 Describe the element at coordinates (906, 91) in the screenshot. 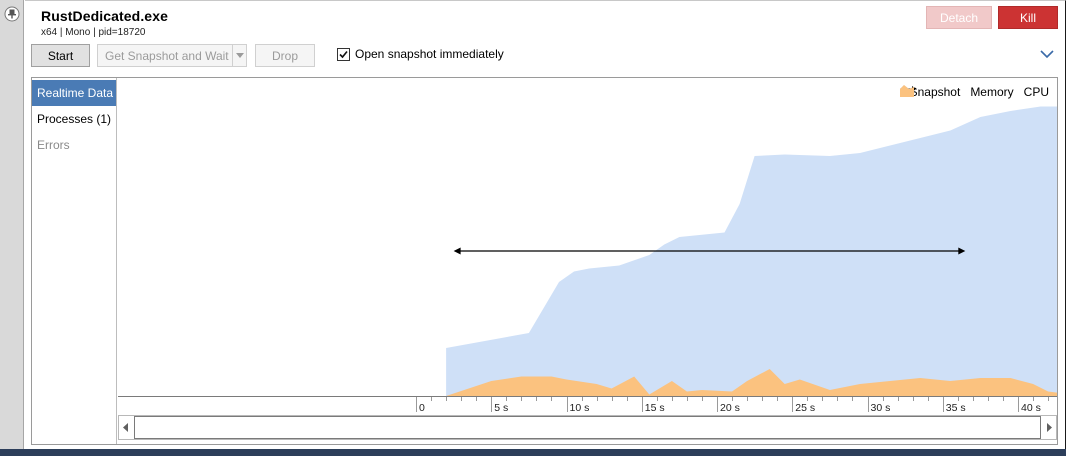

I see `cpu-swatch-icon` at that location.